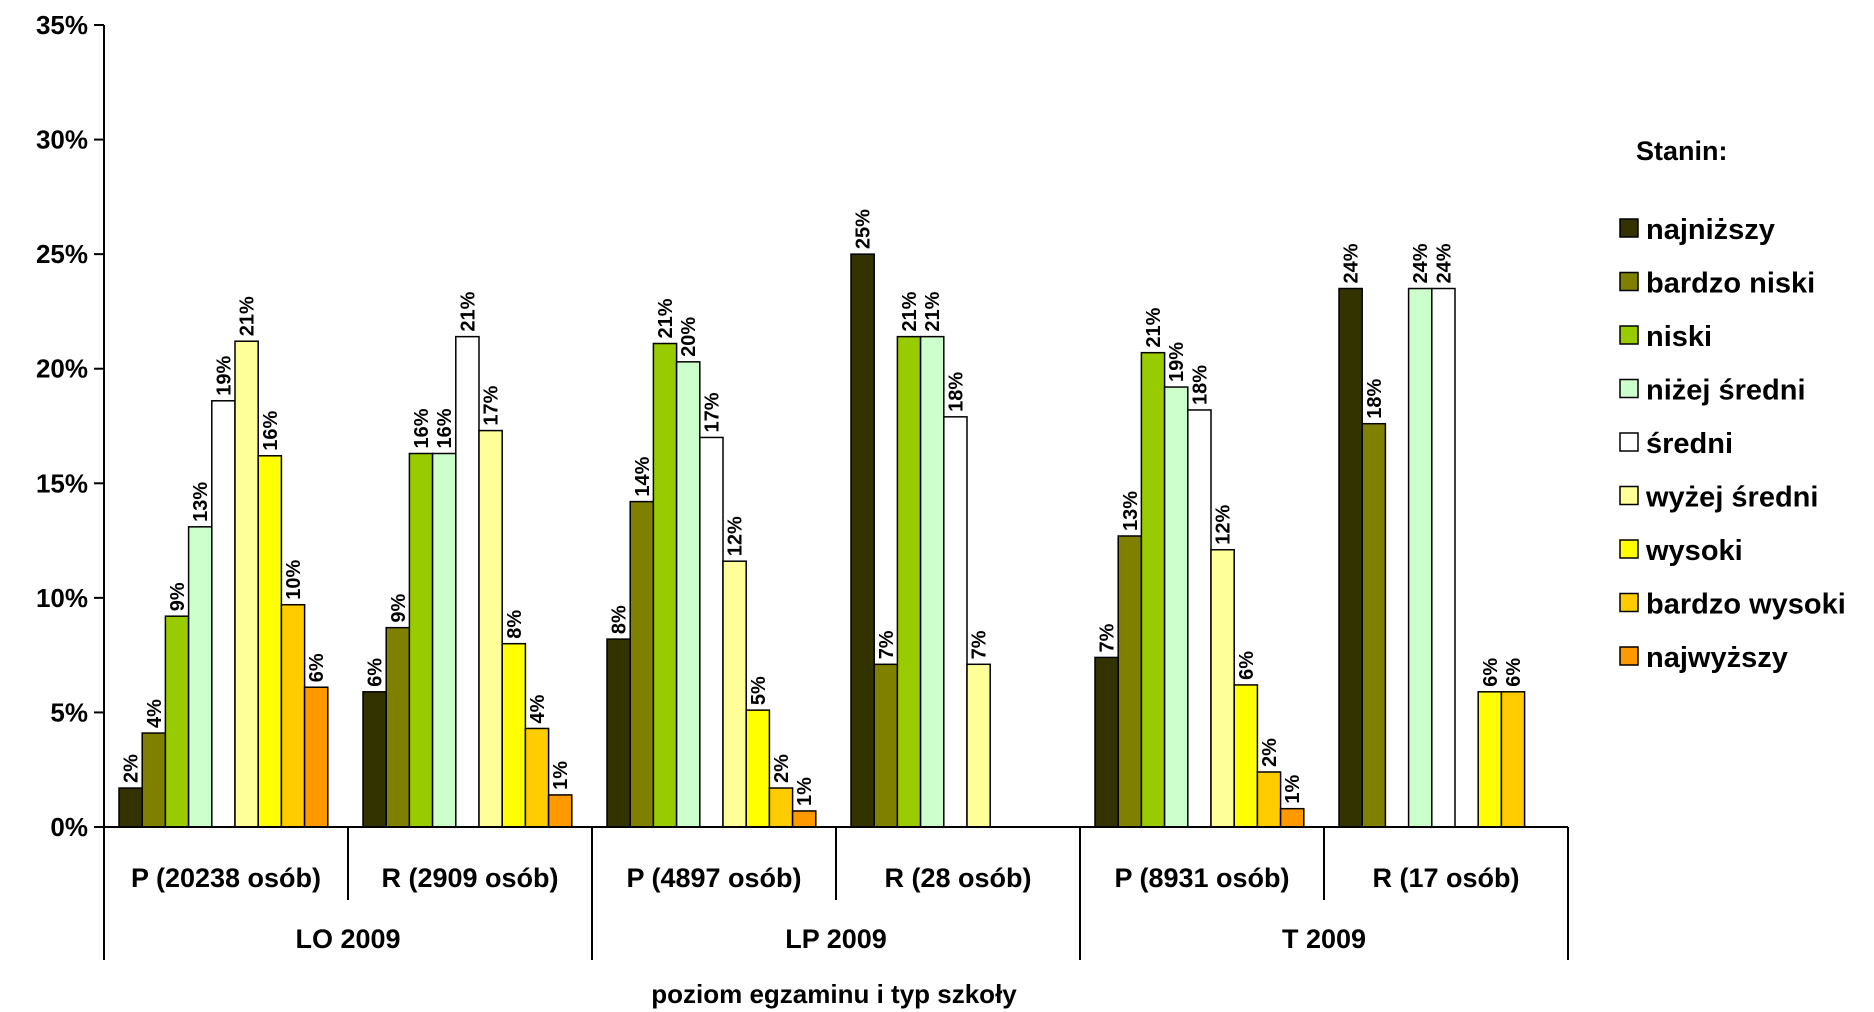 The height and width of the screenshot is (1012, 1874). I want to click on y-tick-label: 5%, so click(69, 712).